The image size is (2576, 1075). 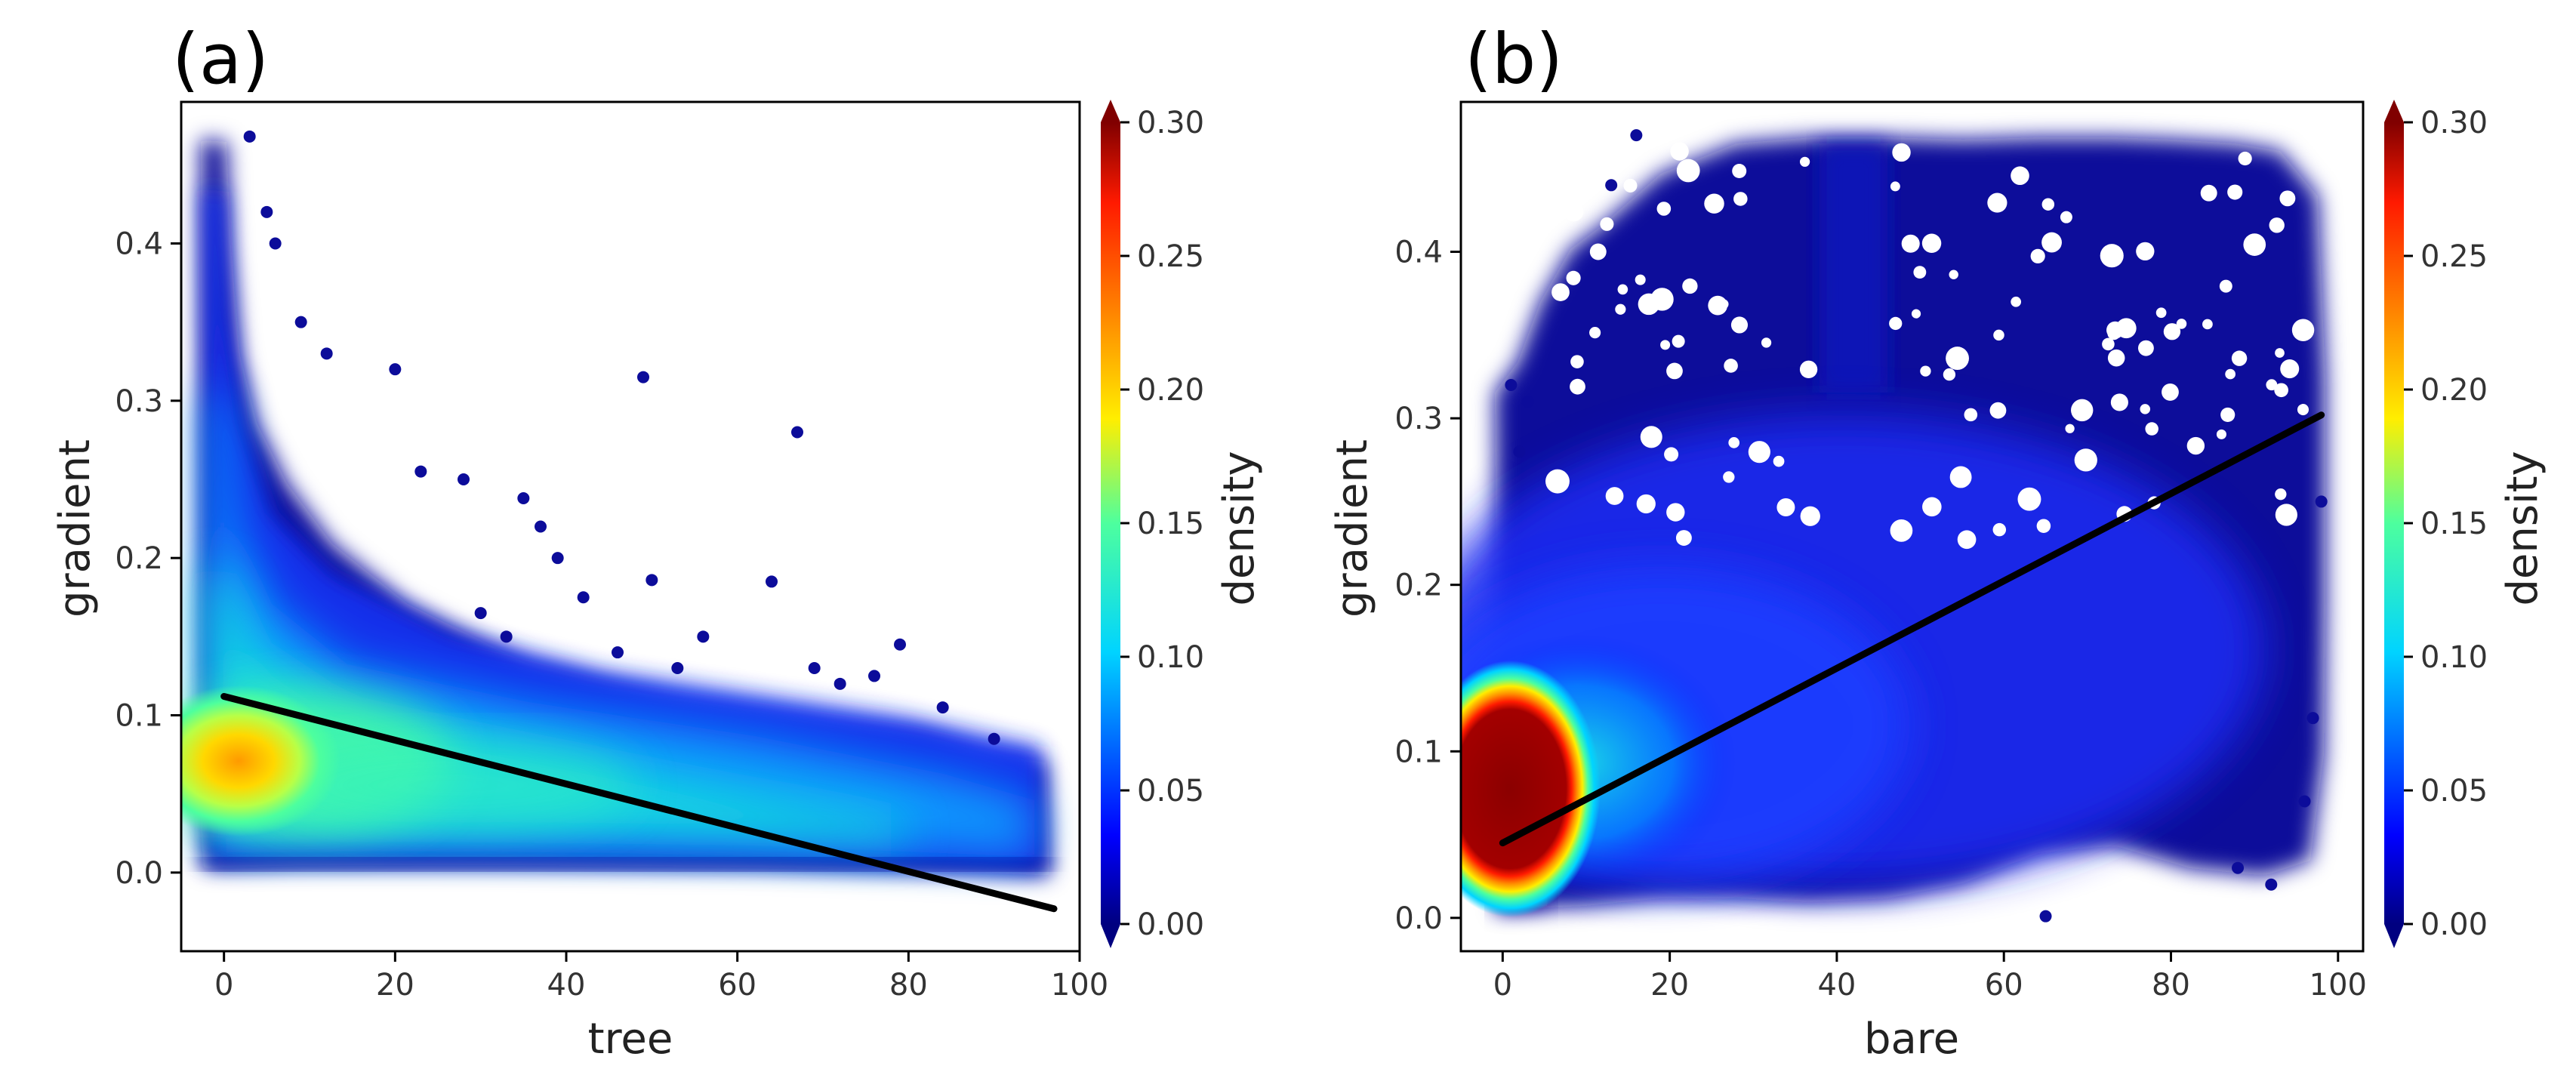 What do you see at coordinates (1170, 791) in the screenshot?
I see `colorbar-tick-label: 0.05` at bounding box center [1170, 791].